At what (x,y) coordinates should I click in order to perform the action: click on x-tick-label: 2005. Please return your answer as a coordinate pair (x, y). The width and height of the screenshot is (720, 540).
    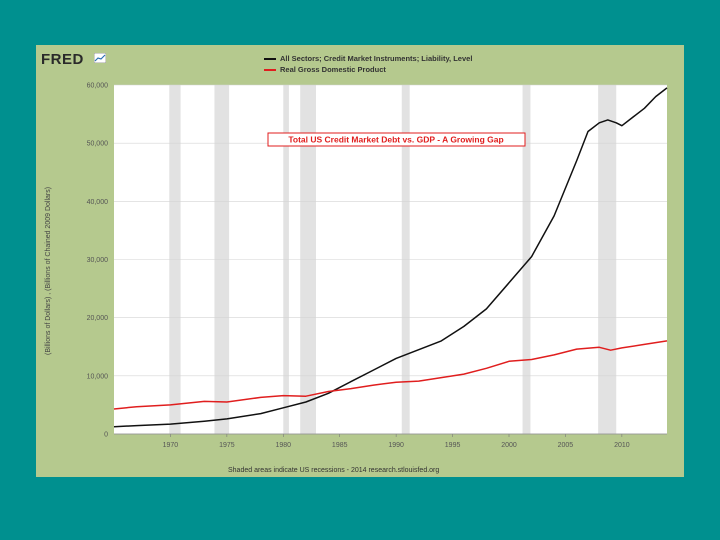
    Looking at the image, I should click on (566, 445).